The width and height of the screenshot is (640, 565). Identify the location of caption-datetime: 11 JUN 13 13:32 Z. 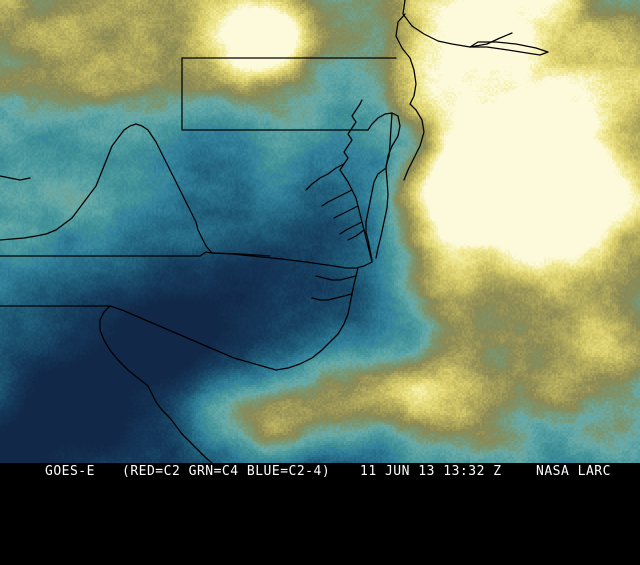
(431, 471).